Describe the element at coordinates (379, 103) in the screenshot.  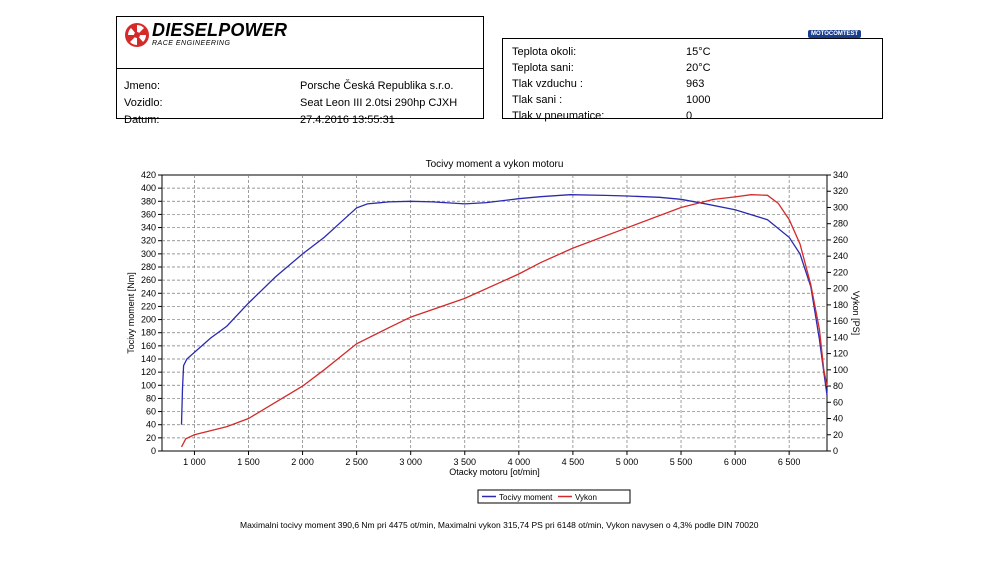
I see `info-value: Seat Leon III 2.0tsi 290hp CJXH` at that location.